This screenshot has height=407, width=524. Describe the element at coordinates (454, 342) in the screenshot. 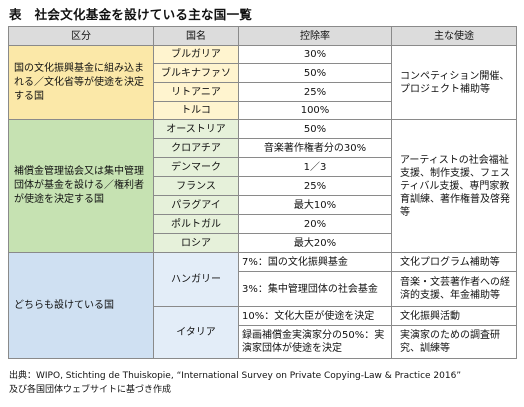

I see `purpose-cell: 実演家のための調査研究、訓練等` at that location.